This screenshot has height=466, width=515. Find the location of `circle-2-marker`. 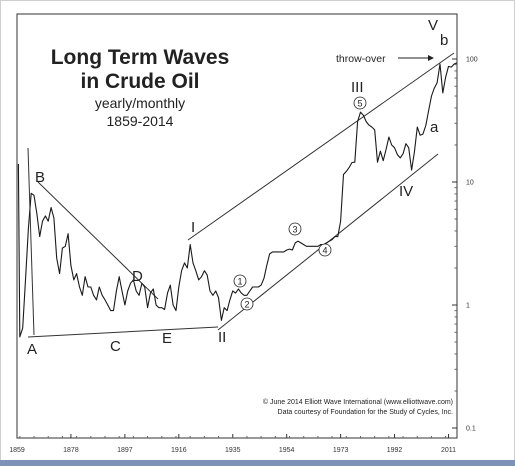

circle-2-marker is located at coordinates (247, 304).